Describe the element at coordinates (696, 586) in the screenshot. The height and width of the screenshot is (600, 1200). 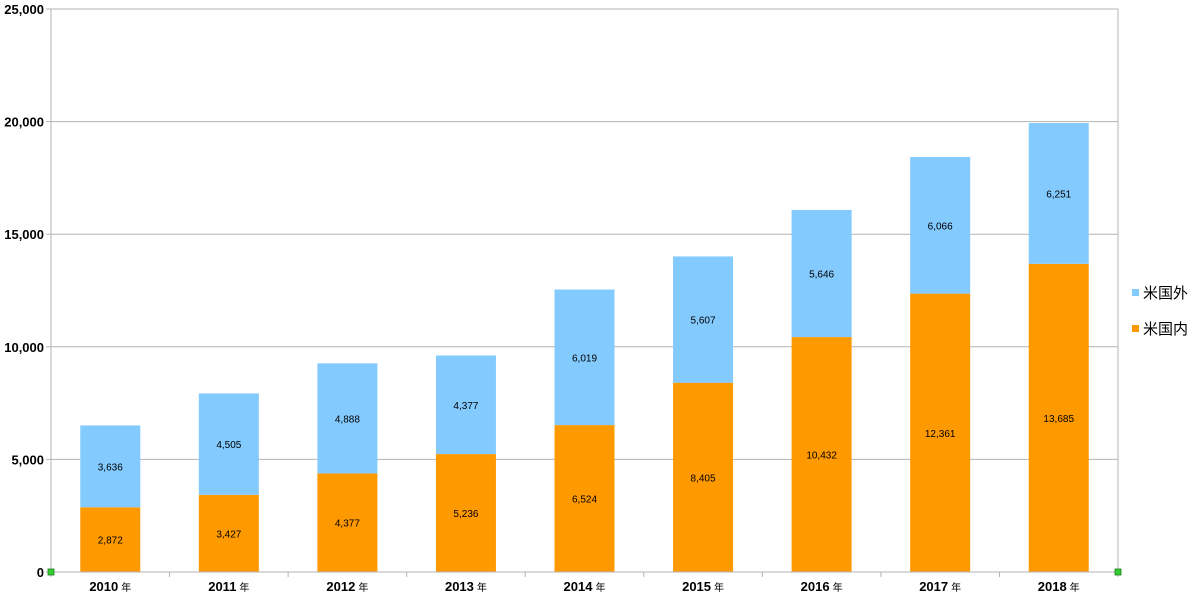
I see `x-tick-year: 2015` at that location.